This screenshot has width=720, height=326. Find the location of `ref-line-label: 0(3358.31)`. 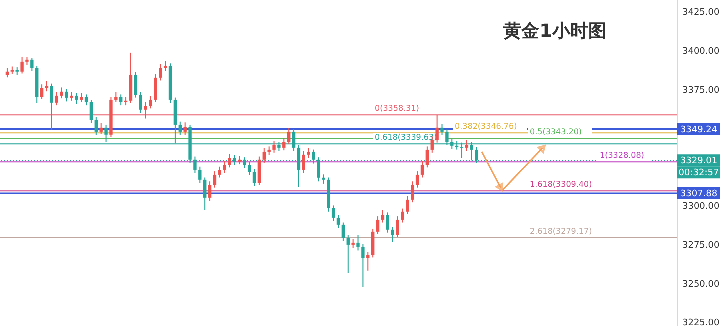

ref-line-label: 0(3358.31) is located at coordinates (397, 109).